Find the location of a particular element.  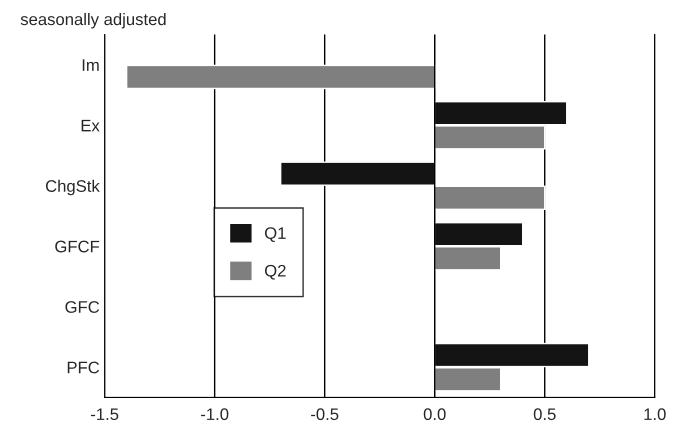

y-tick-label: Im is located at coordinates (90, 65).